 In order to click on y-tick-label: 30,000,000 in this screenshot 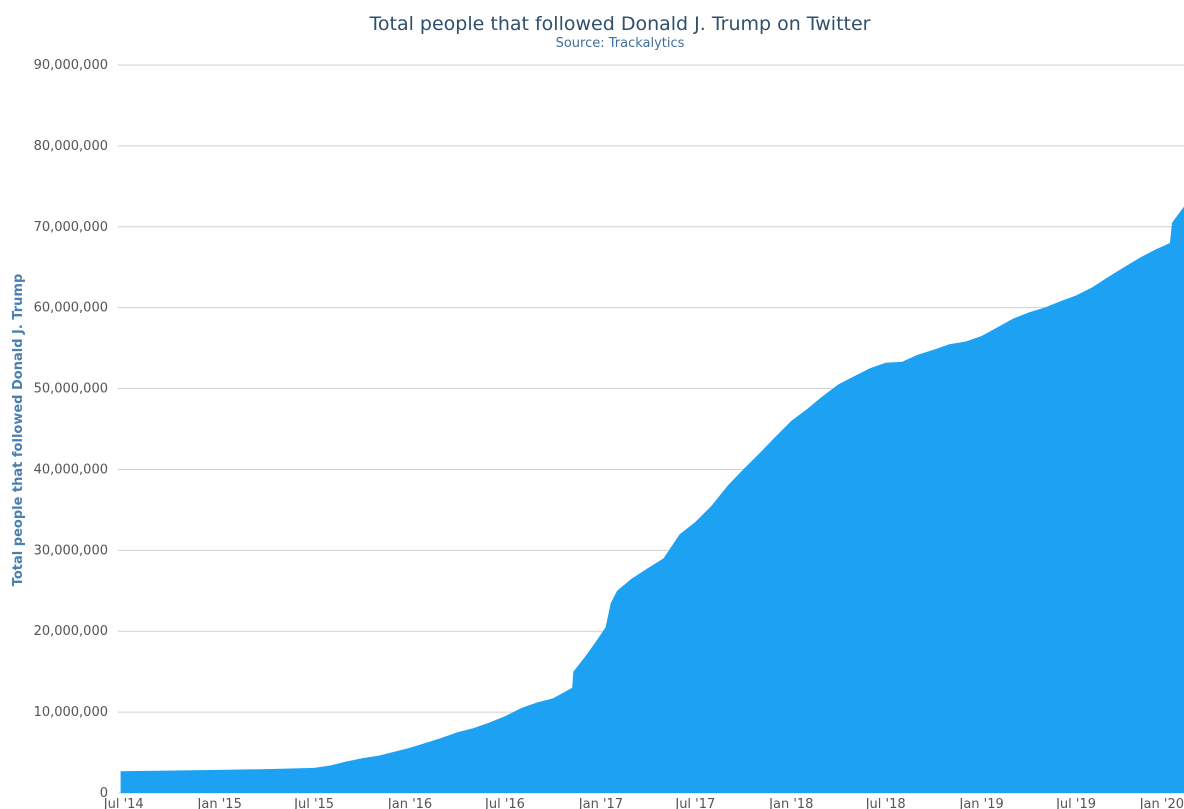, I will do `click(71, 550)`.